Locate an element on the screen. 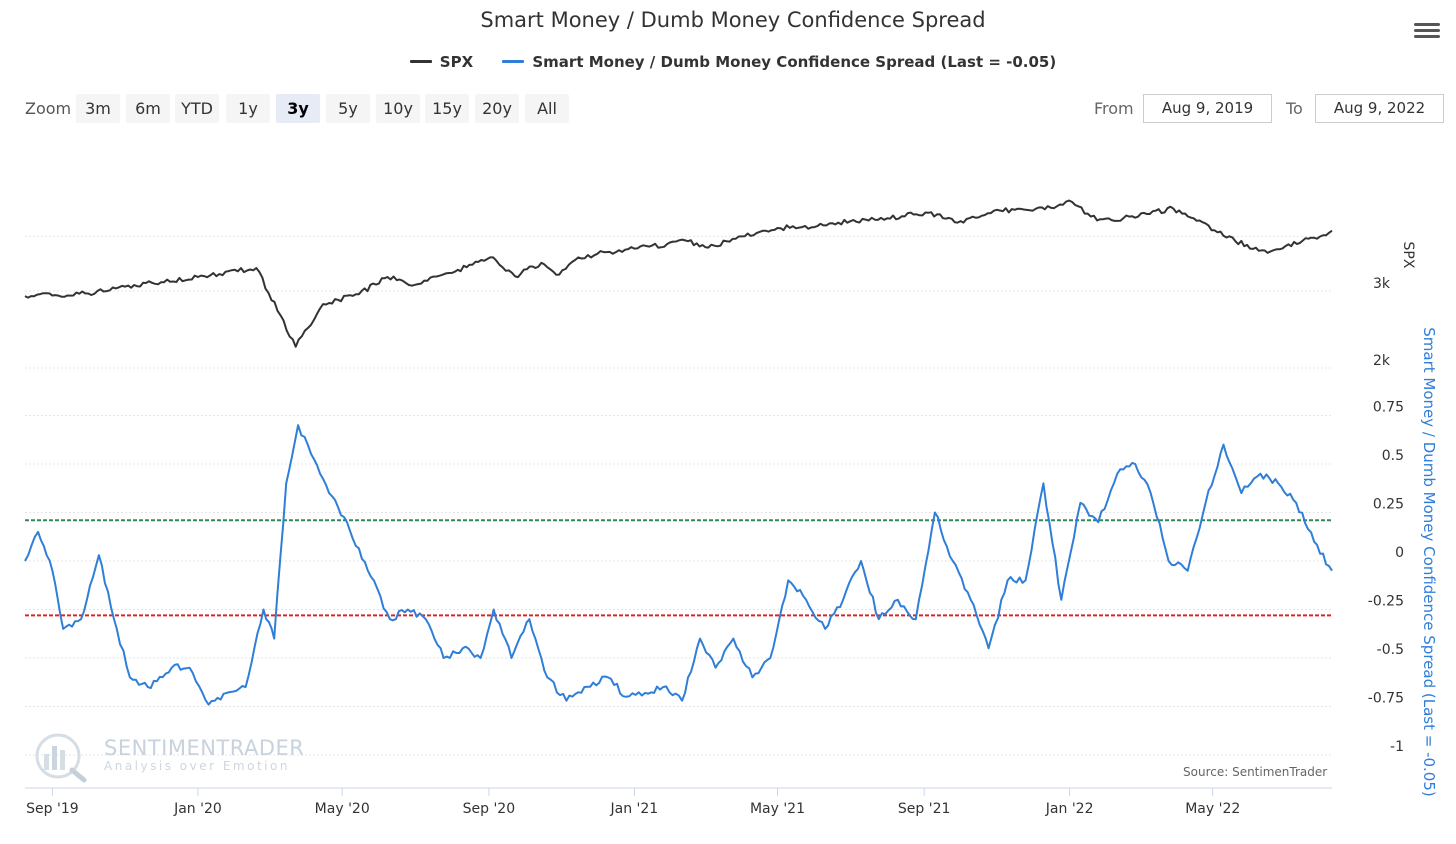 Image resolution: width=1456 pixels, height=844 pixels. zoom-button-10y: 10y is located at coordinates (398, 108).